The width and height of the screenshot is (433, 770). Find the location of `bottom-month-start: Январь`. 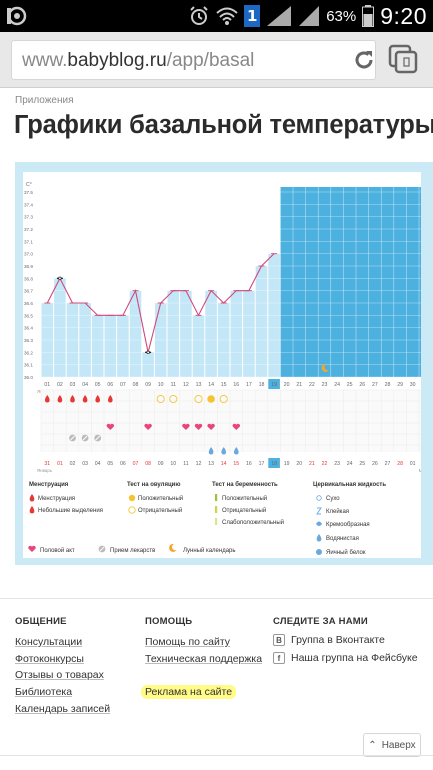

bottom-month-start: Январь is located at coordinates (45, 470).